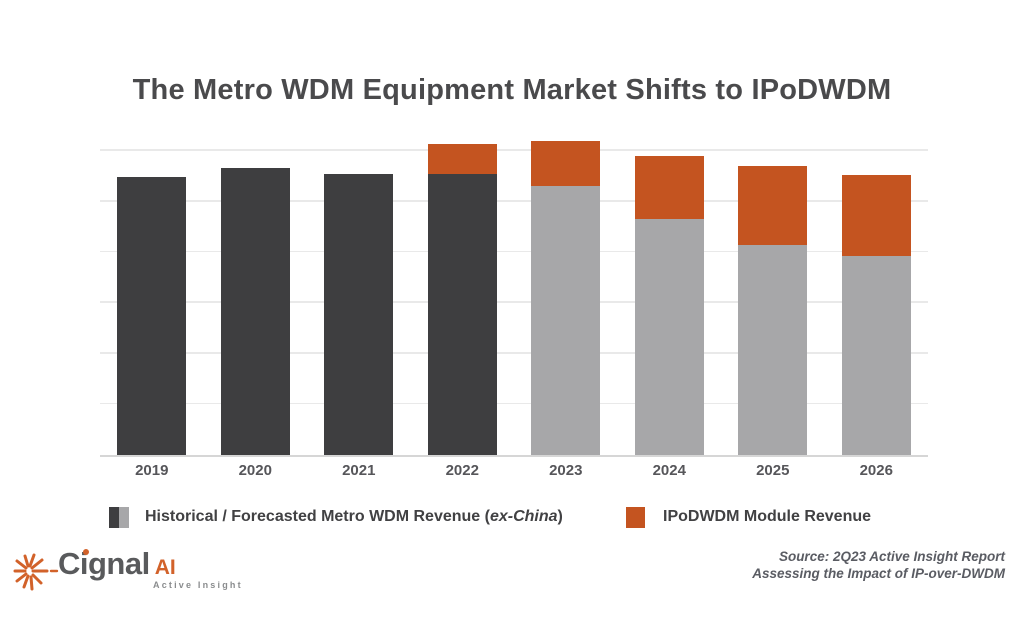 This screenshot has width=1024, height=637. What do you see at coordinates (566, 470) in the screenshot?
I see `x-axis-label-2023: 2023` at bounding box center [566, 470].